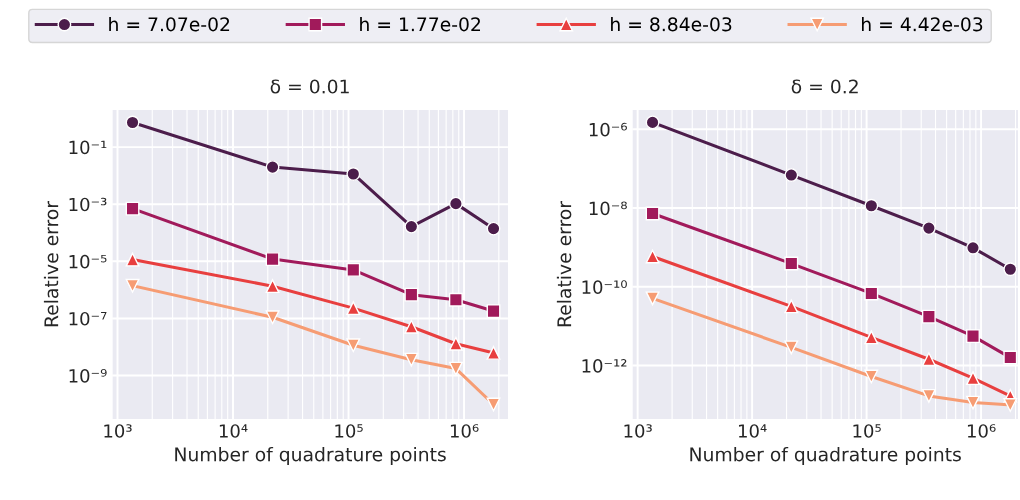 The height and width of the screenshot is (500, 1020). What do you see at coordinates (604, 287) in the screenshot?
I see `y-tick-label: 10⁻¹⁰` at bounding box center [604, 287].